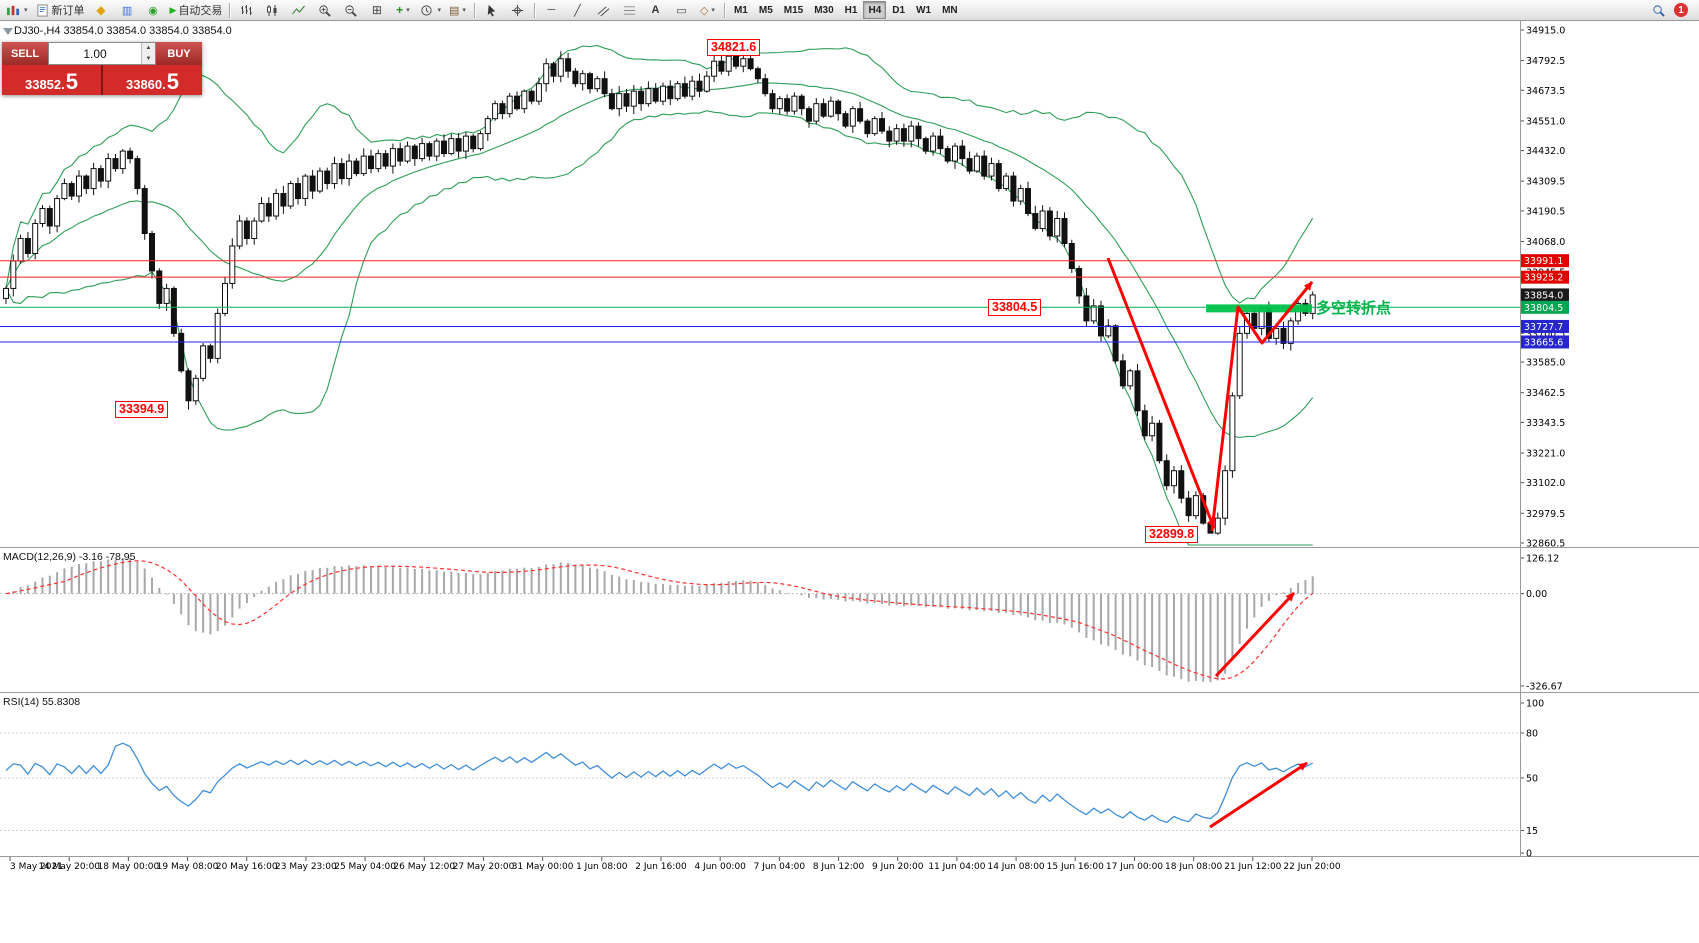 The image size is (1699, 943). I want to click on annotation-pivot-price: 33804.5, so click(1015, 307).